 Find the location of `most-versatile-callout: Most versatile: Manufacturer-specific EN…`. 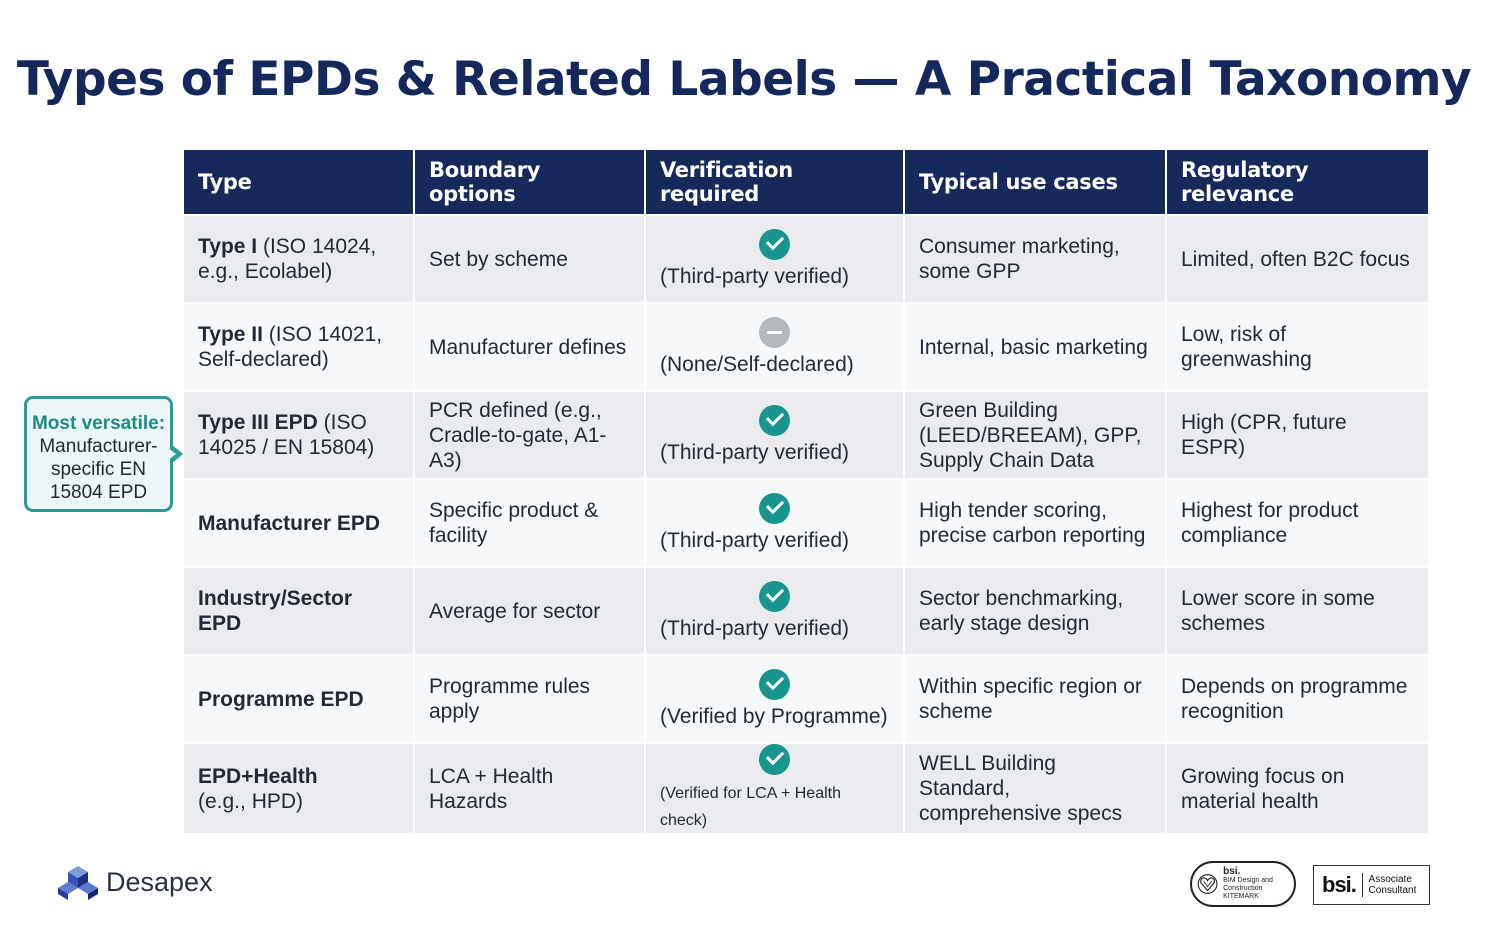

most-versatile-callout: Most versatile: Manufacturer-specific EN… is located at coordinates (103, 454).